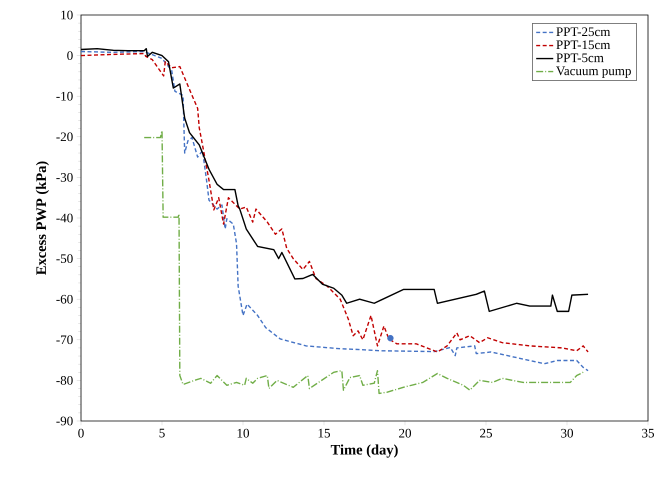 This screenshot has height=496, width=658. I want to click on y-tick-label: -10, so click(64, 96).